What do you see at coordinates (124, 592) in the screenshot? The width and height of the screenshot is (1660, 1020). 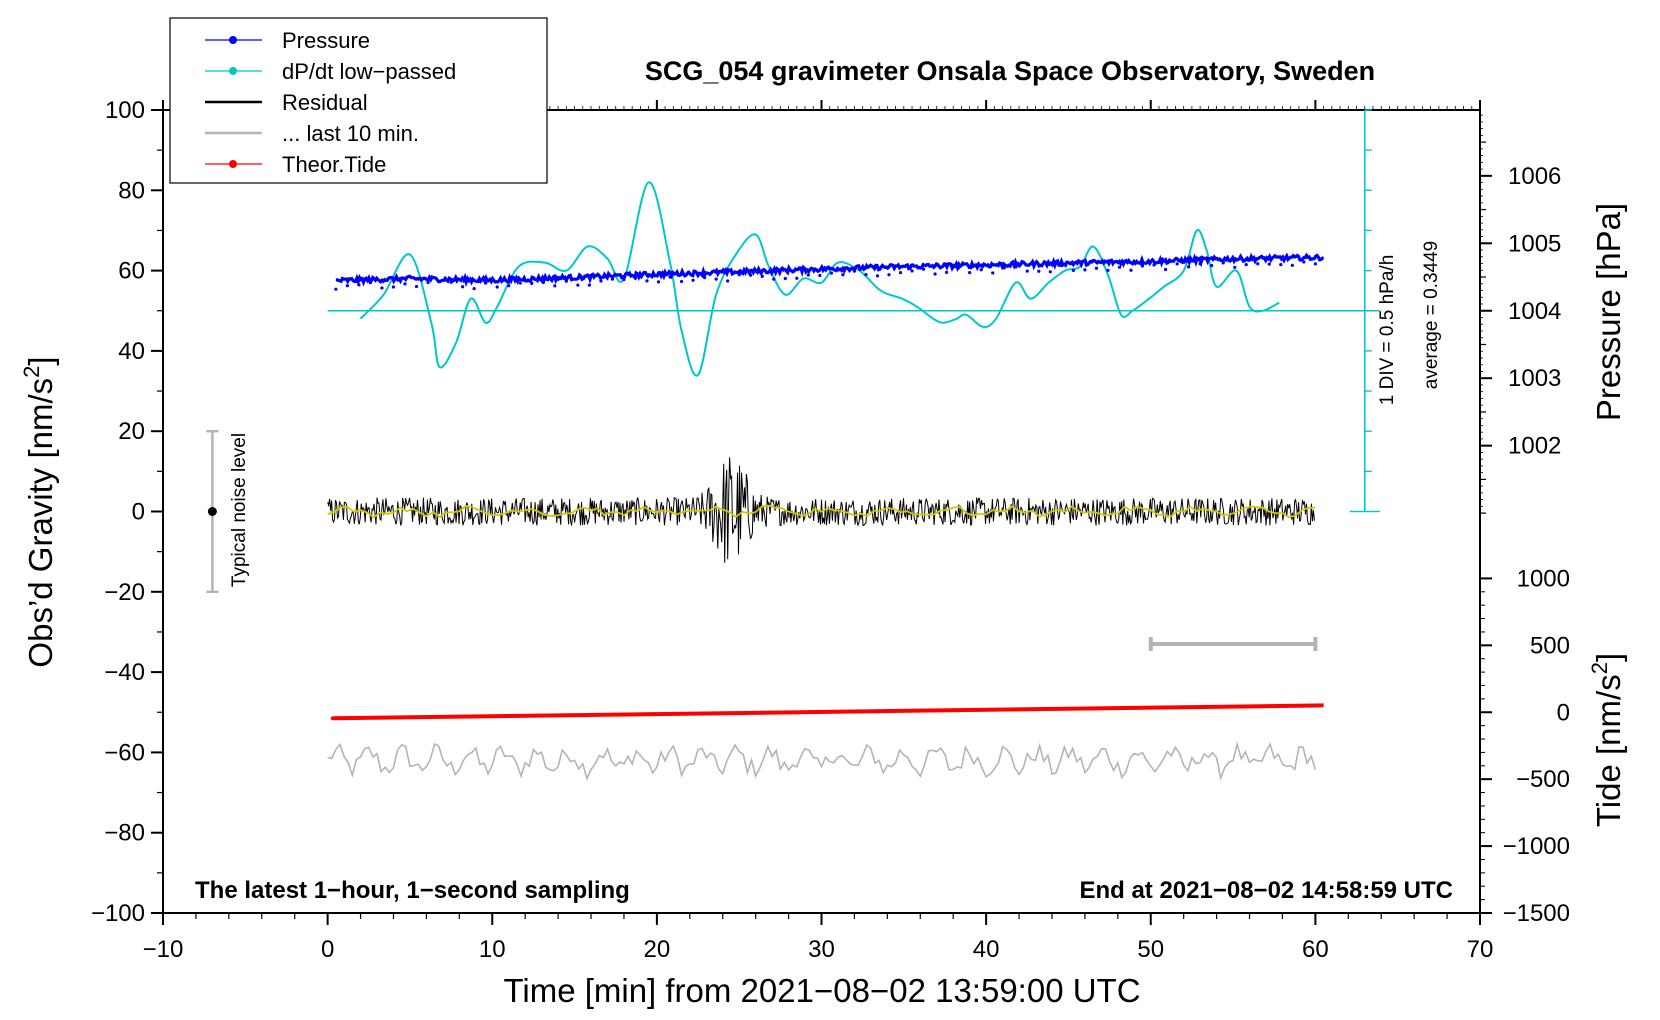 I see `y-tick-label: −20` at bounding box center [124, 592].